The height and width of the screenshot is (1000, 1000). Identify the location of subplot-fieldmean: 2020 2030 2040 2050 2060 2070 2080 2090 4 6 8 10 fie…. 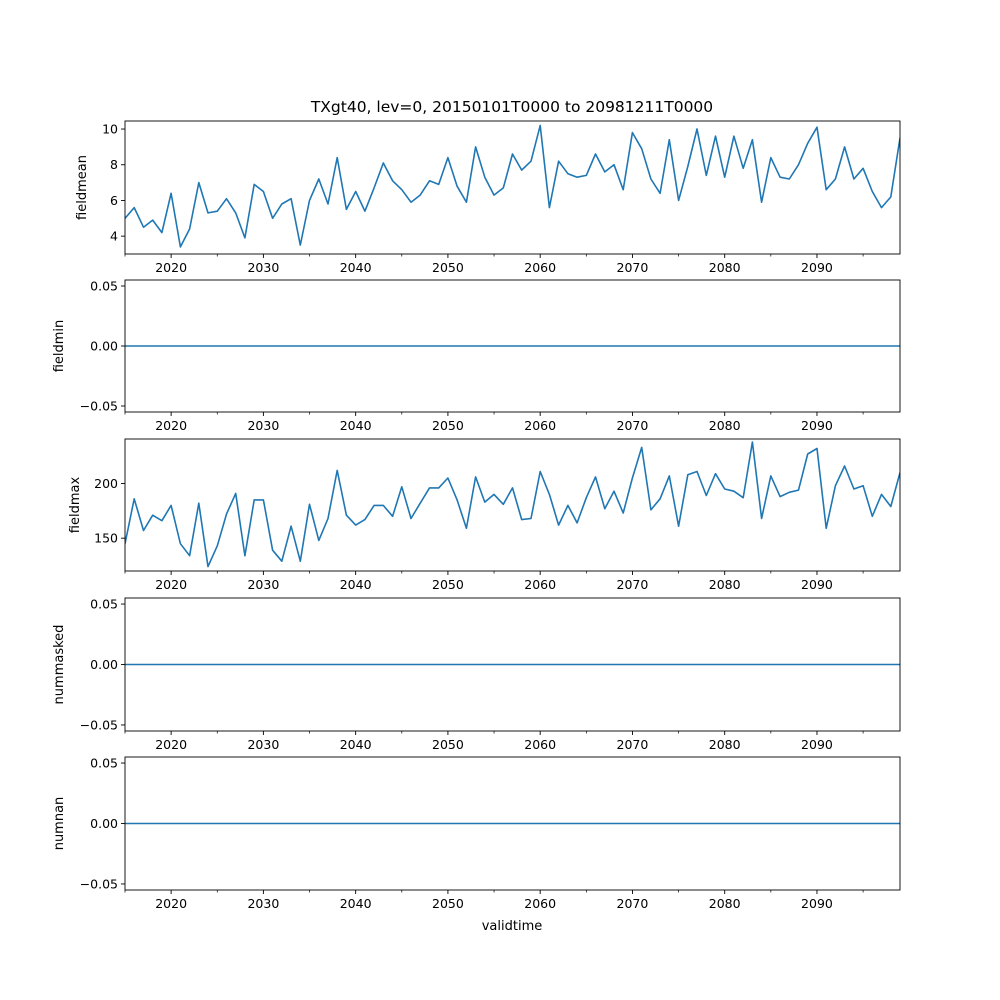
(488, 197).